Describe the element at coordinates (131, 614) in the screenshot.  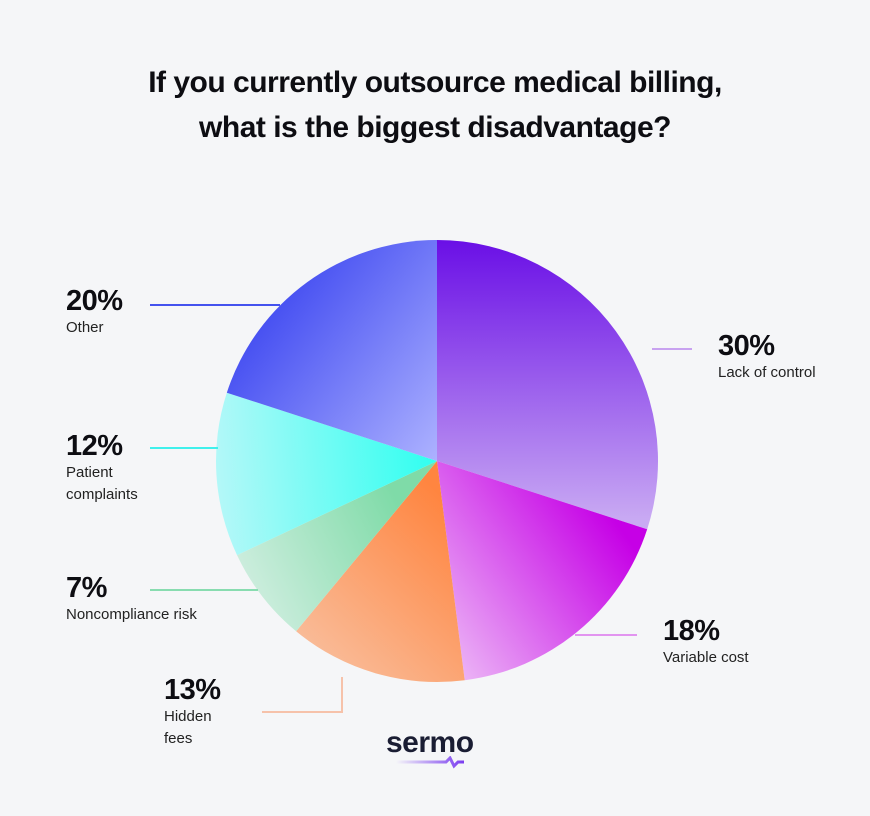
I see `category-label: Noncompliance risk` at that location.